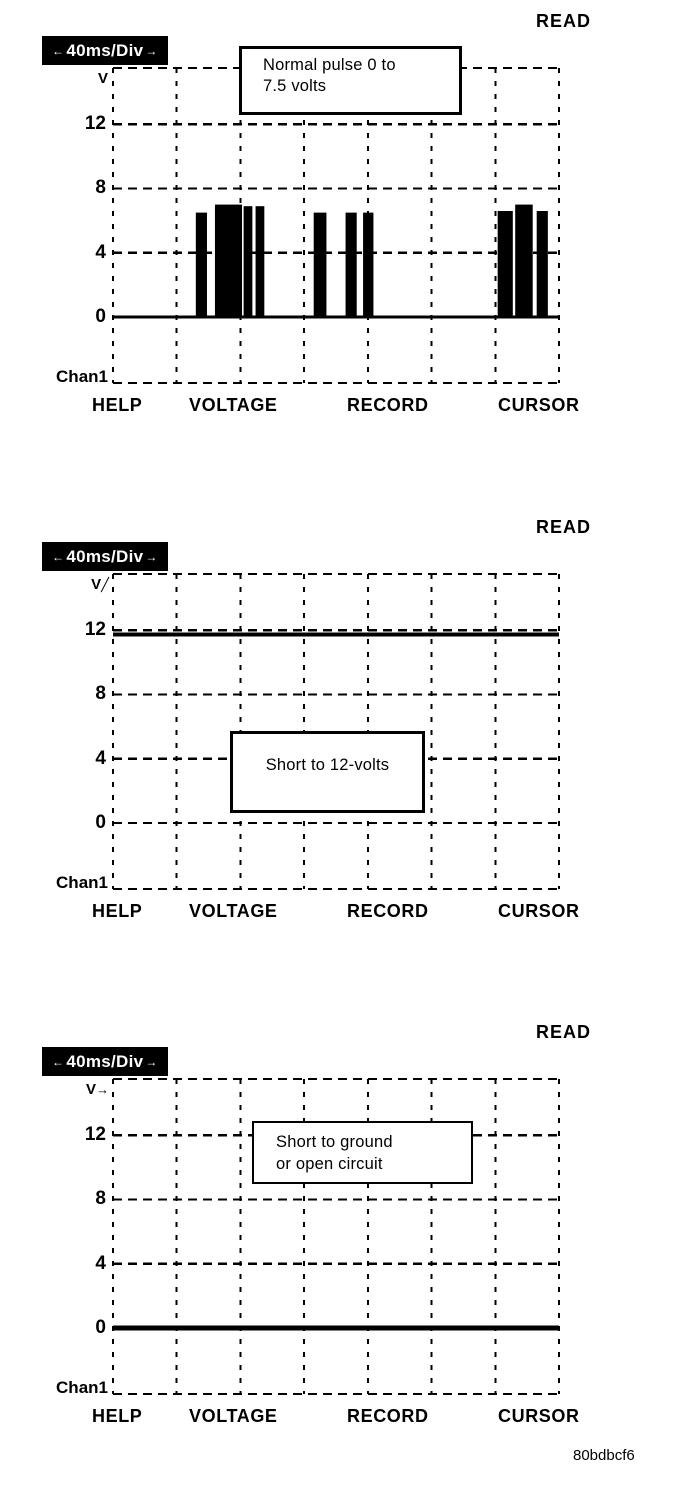 This screenshot has height=1488, width=688. Describe the element at coordinates (329, 1164) in the screenshot. I see `annotation-line: or open circuit` at that location.